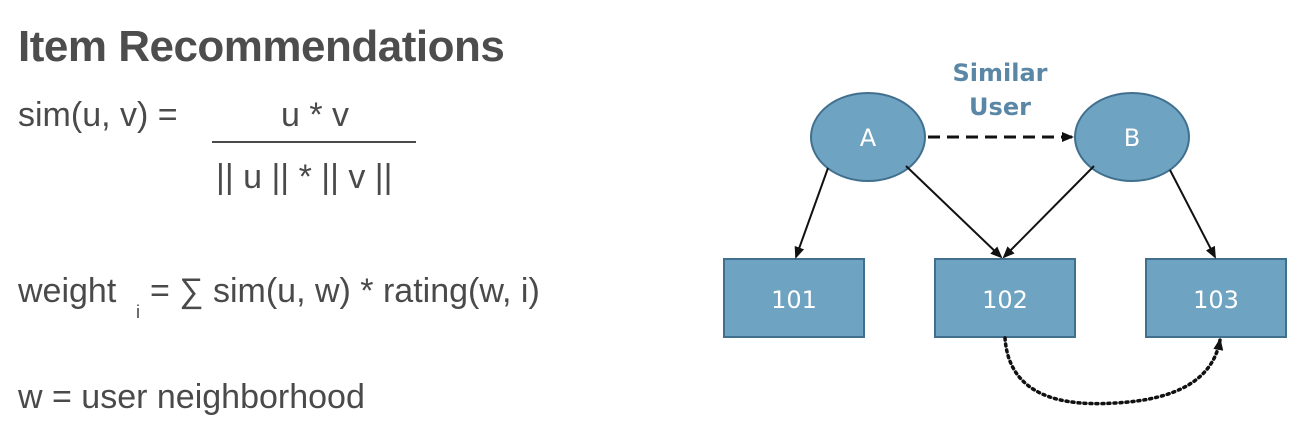 The width and height of the screenshot is (1307, 446). Describe the element at coordinates (138, 312) in the screenshot. I see `weight-formula-subscript: i` at that location.